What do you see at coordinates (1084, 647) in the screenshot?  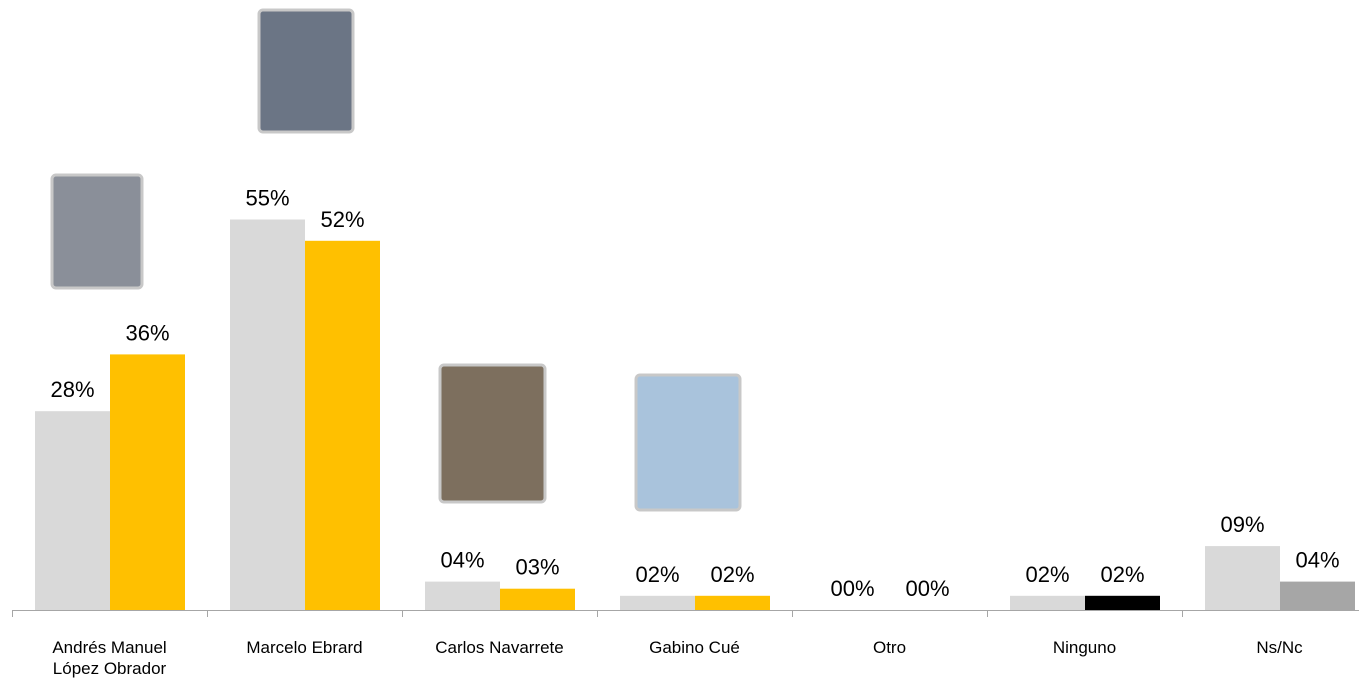 I see `x-tick-label: Ninguno` at bounding box center [1084, 647].